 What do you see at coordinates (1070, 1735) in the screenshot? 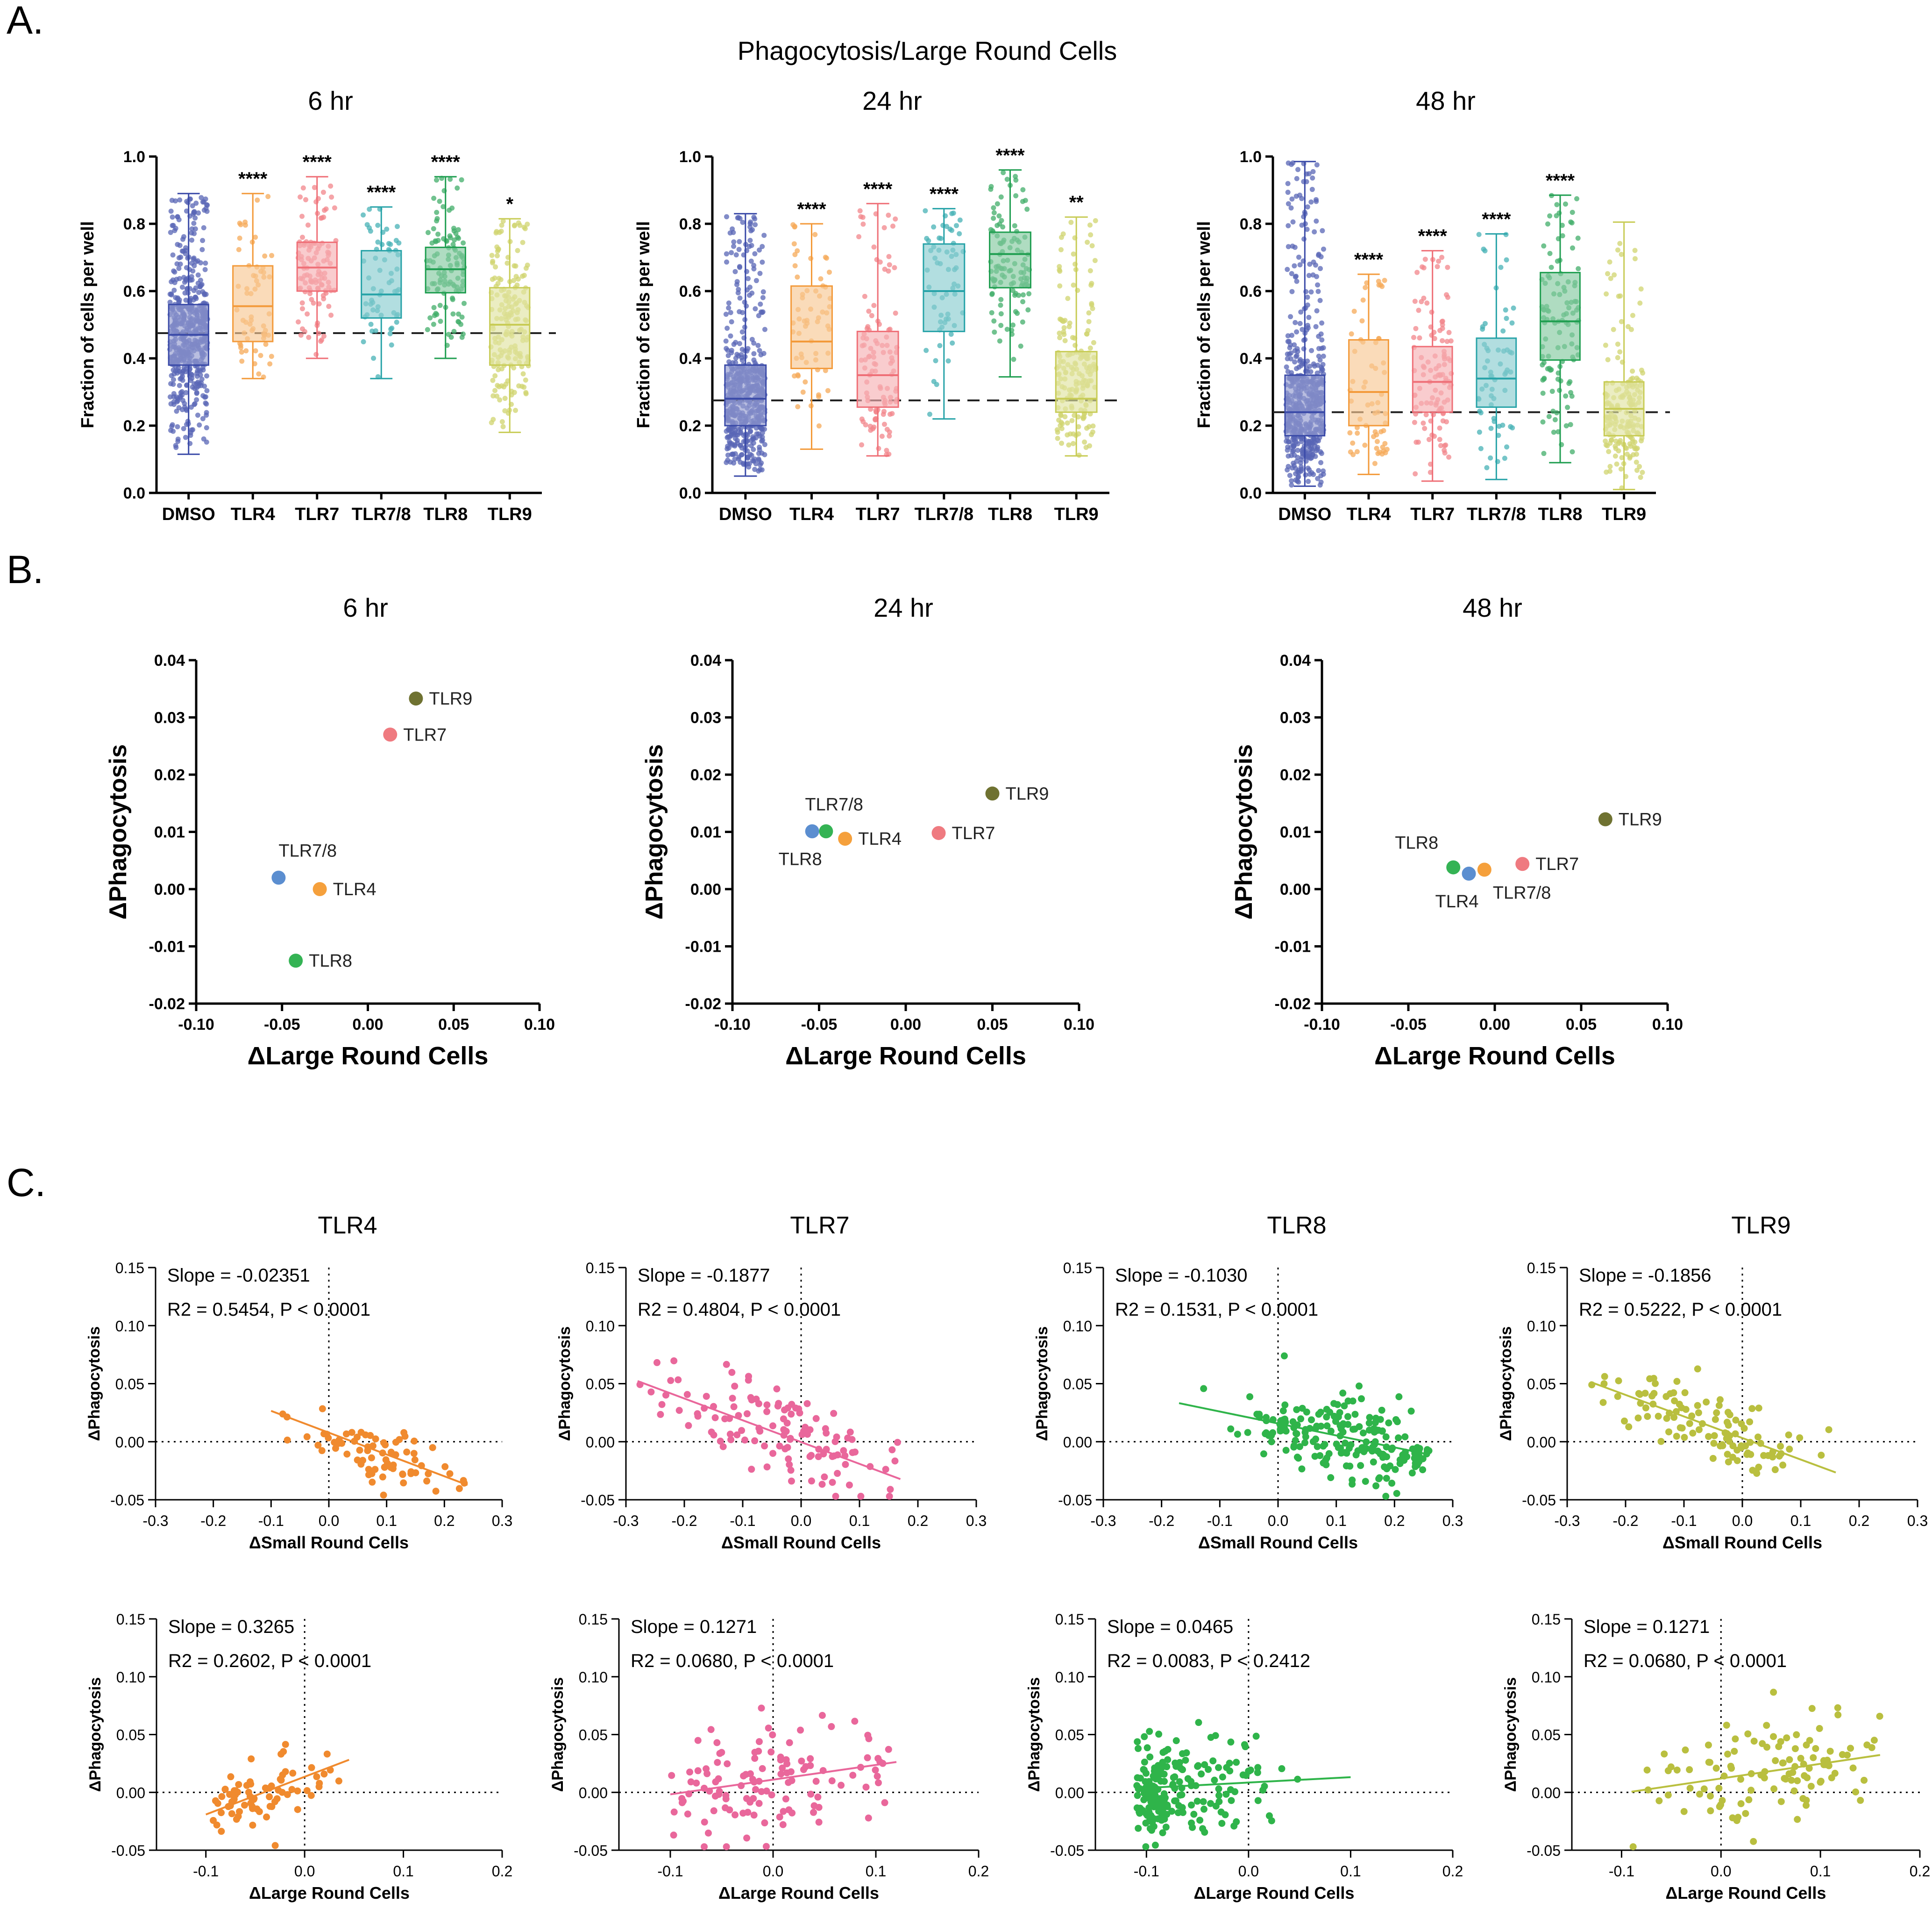
I see `y-tick-label: 0.05` at bounding box center [1070, 1735].